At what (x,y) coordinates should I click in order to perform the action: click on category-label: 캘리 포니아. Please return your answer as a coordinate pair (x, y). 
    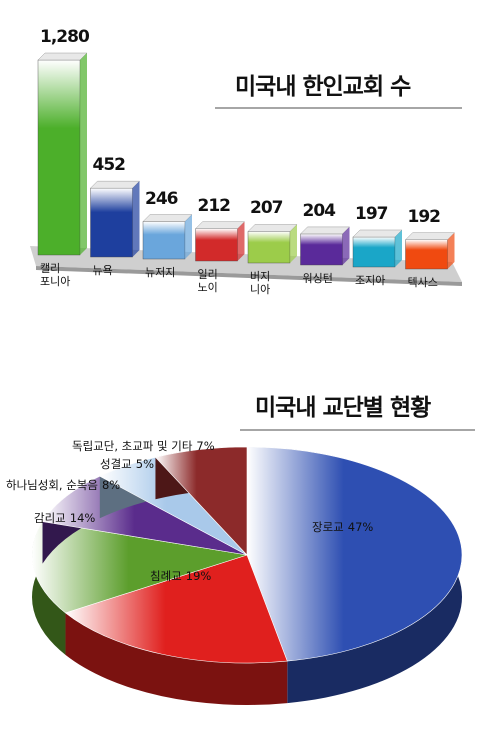
    Looking at the image, I should click on (55, 275).